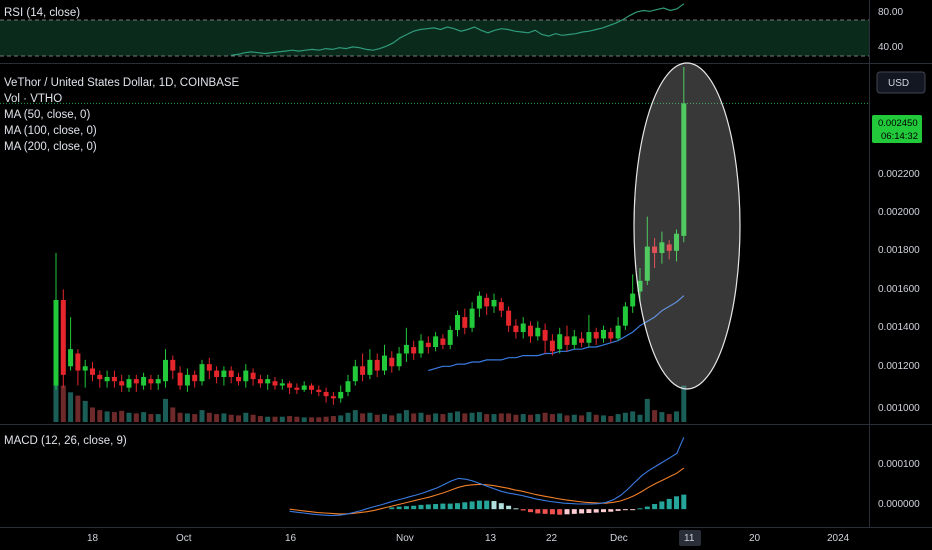 The image size is (932, 550). What do you see at coordinates (291, 538) in the screenshot?
I see `time-axis-label: 16` at bounding box center [291, 538].